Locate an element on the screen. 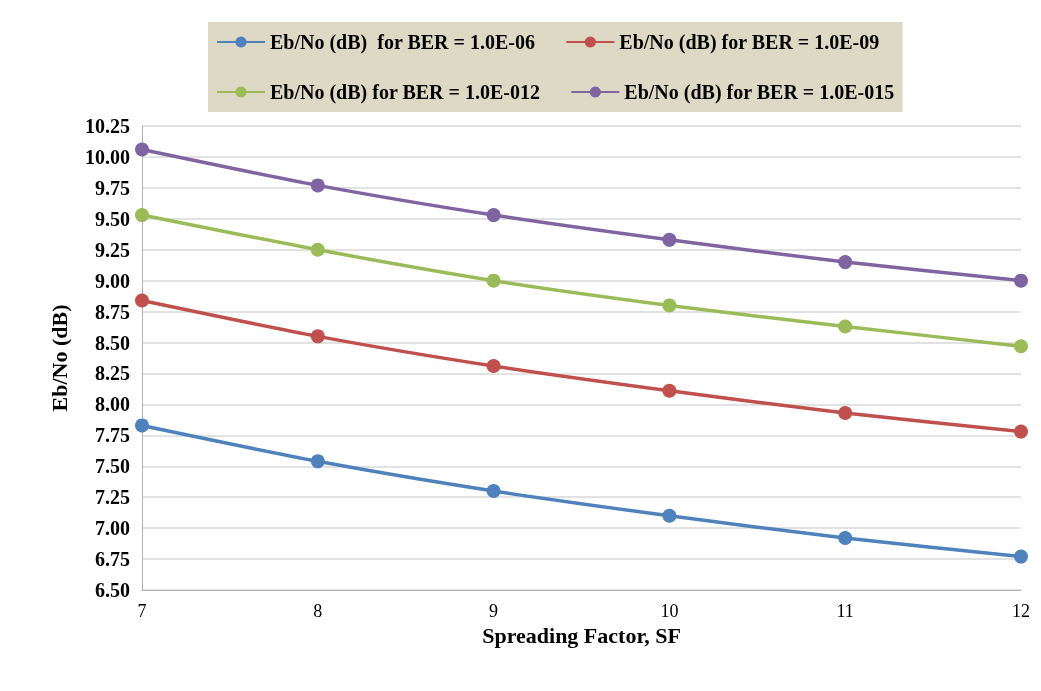  y-tick-label: 8.50 is located at coordinates (112, 342).